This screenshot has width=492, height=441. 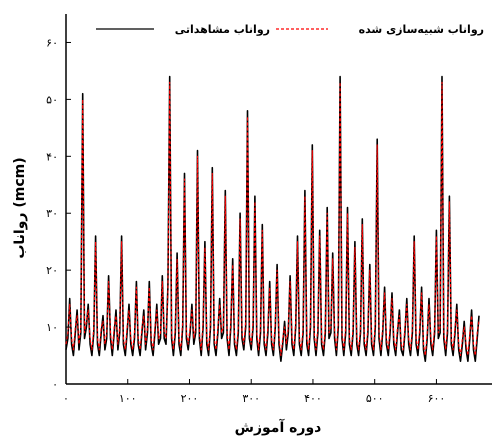 I want to click on y-axis-title: رواناب (mcm), so click(x=20, y=207).